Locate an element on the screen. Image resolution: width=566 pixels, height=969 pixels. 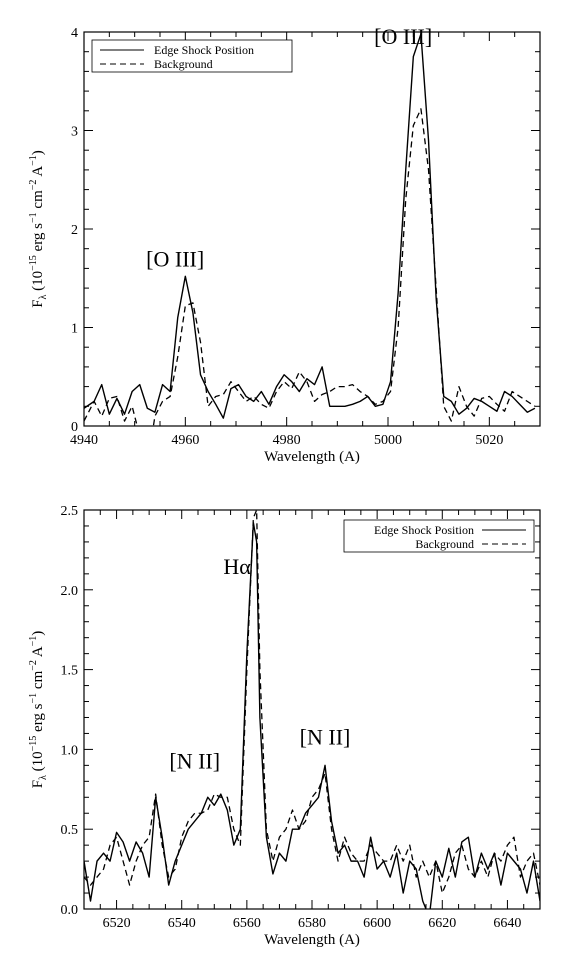
x-tick-label: 6620 is located at coordinates (442, 923).